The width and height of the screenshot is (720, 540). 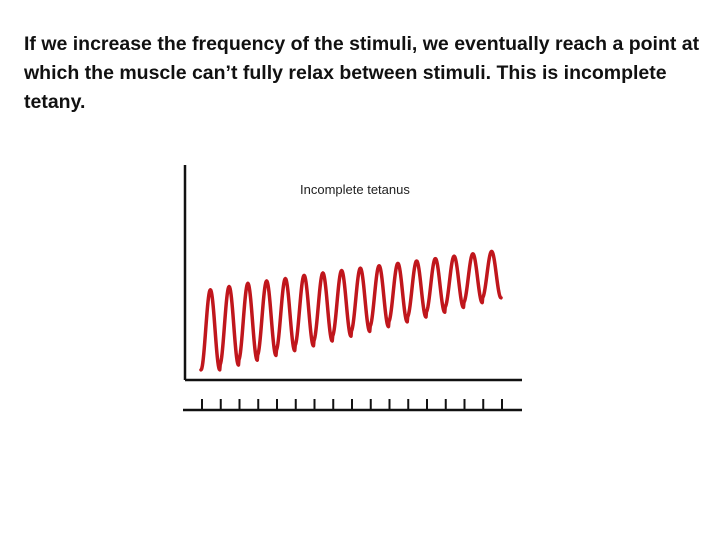 I want to click on stimulus-marks, so click(x=352, y=404).